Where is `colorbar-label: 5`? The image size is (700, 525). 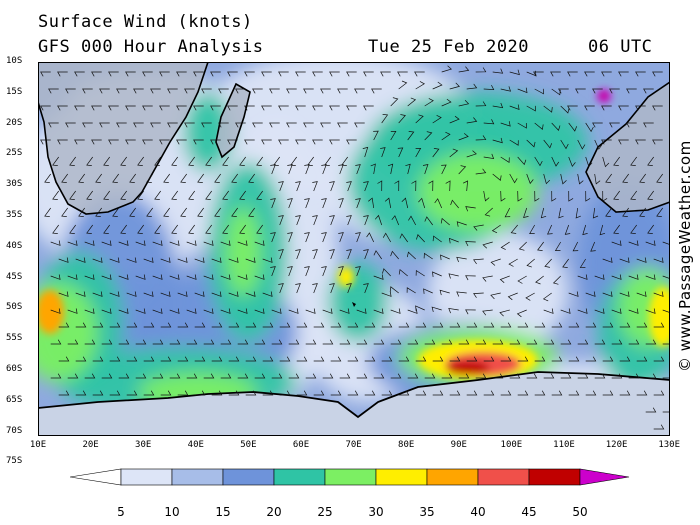
colorbar-label: 5 is located at coordinates (121, 512).